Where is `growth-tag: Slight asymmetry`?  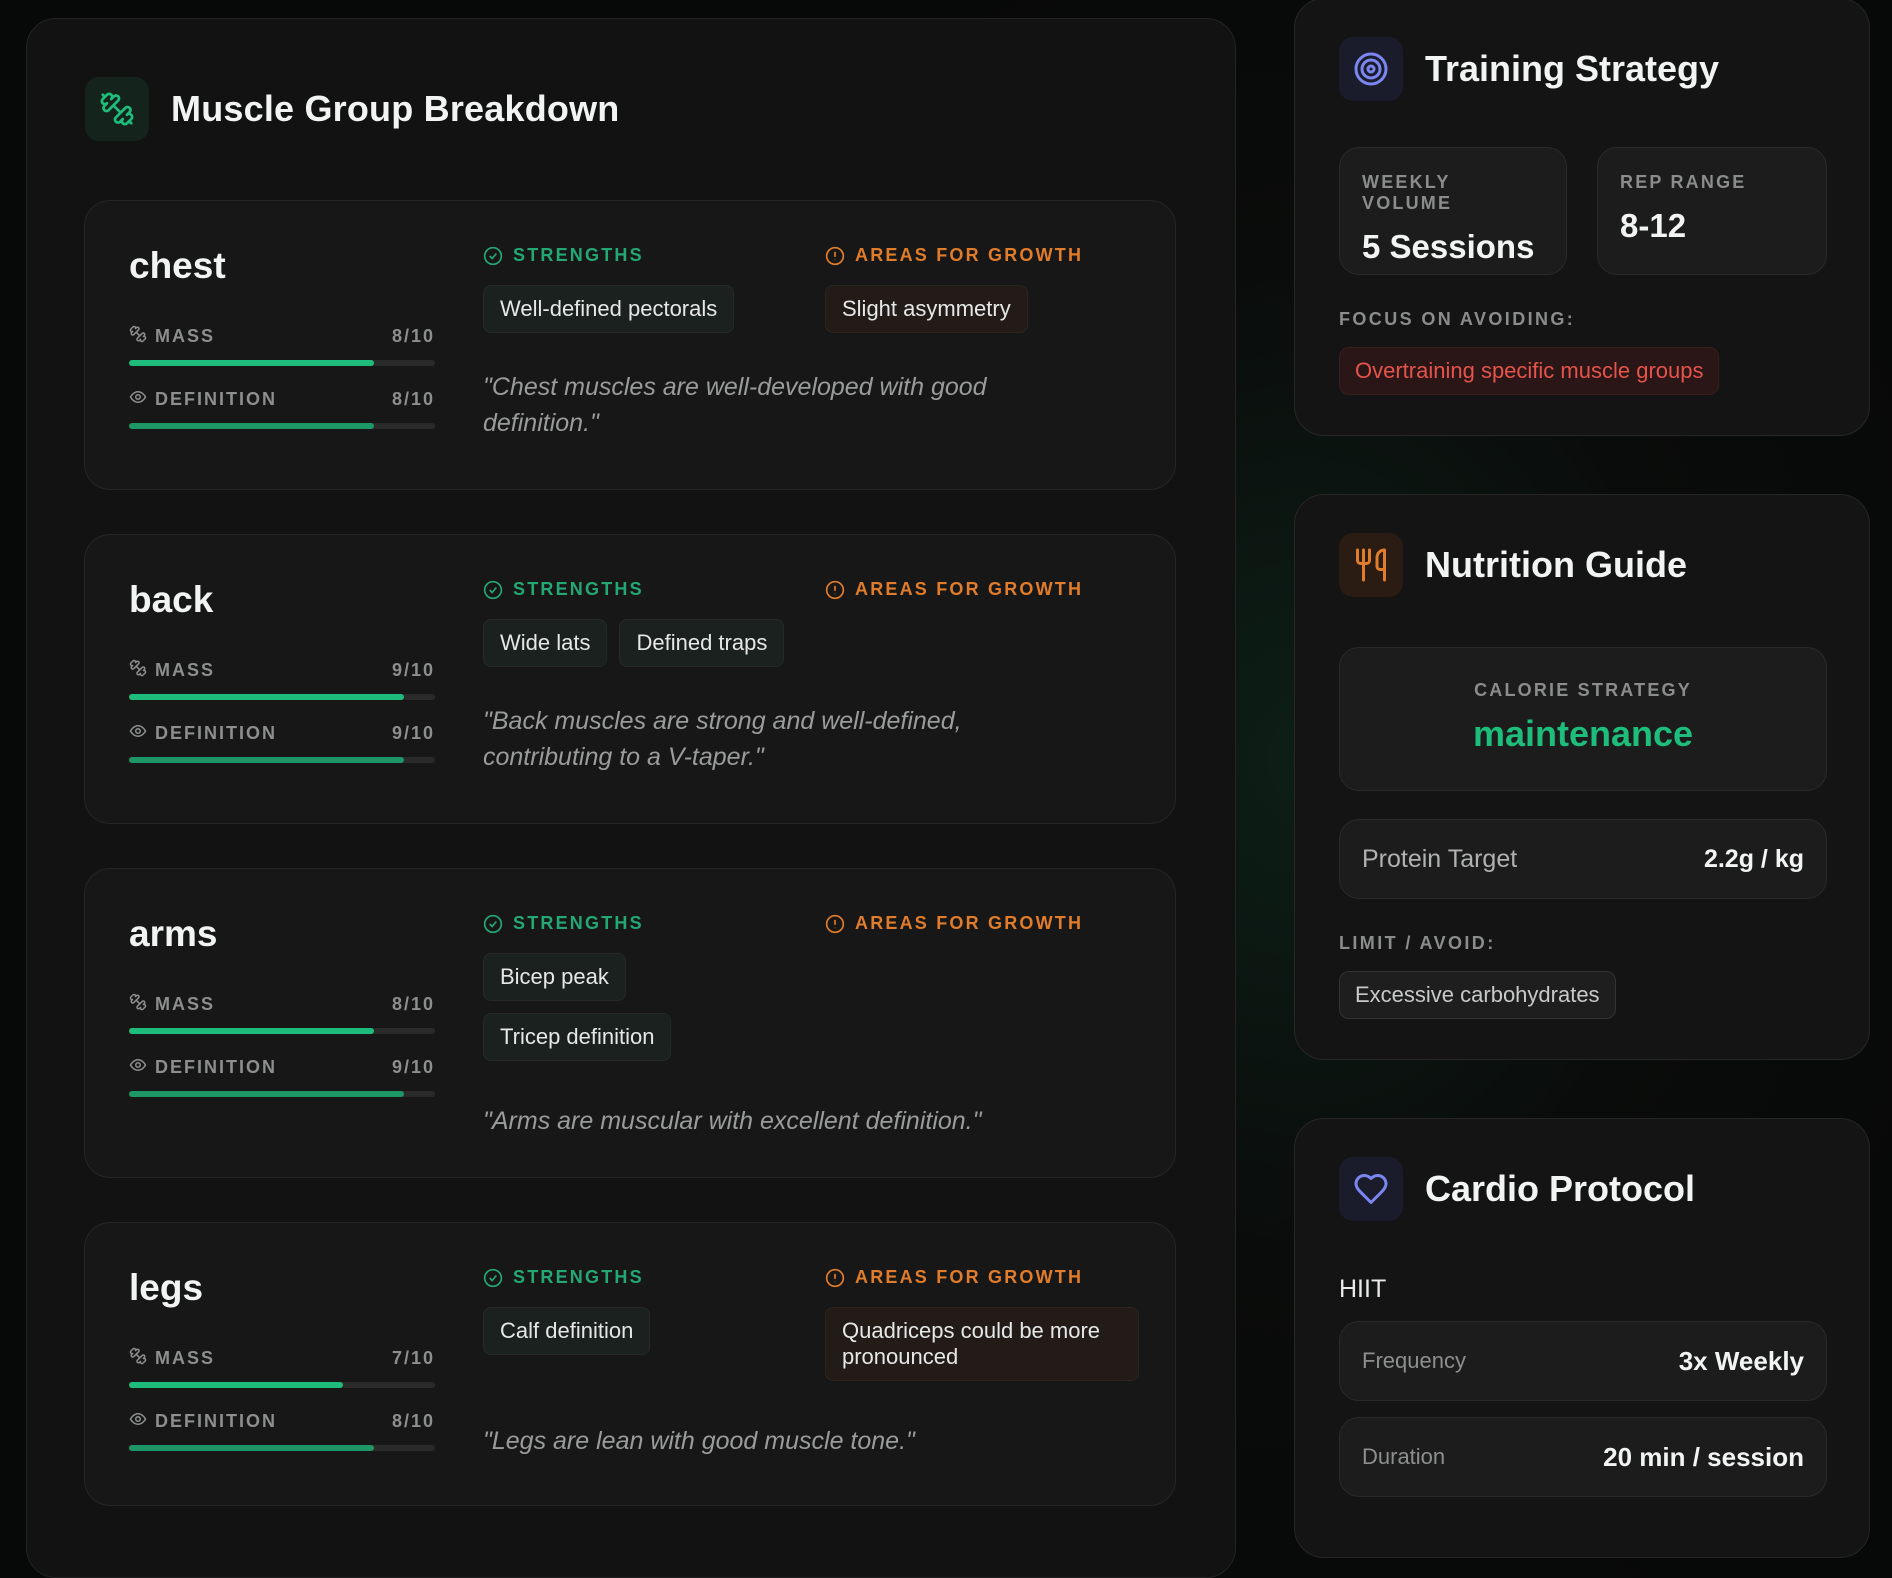
growth-tag: Slight asymmetry is located at coordinates (926, 309).